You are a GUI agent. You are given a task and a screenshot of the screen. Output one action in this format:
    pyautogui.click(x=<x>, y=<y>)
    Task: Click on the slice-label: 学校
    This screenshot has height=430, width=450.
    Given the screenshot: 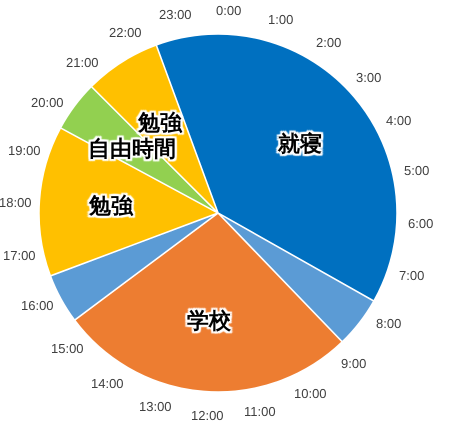 What is the action you would take?
    pyautogui.click(x=209, y=320)
    